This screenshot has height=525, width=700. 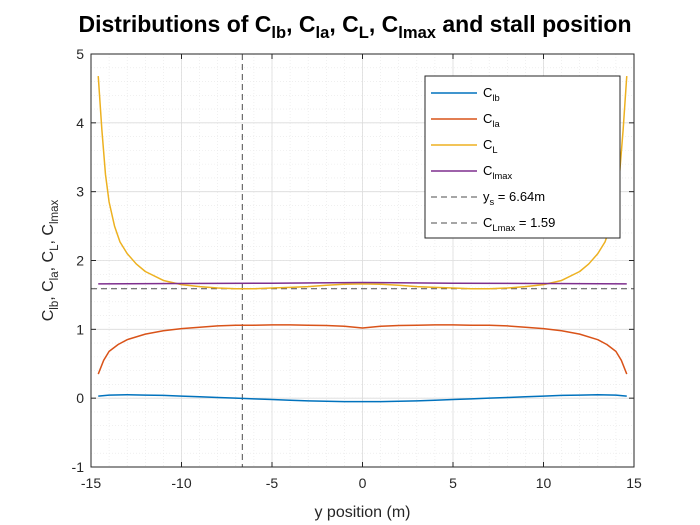 What do you see at coordinates (491, 94) in the screenshot?
I see `legend-entry: Clb` at bounding box center [491, 94].